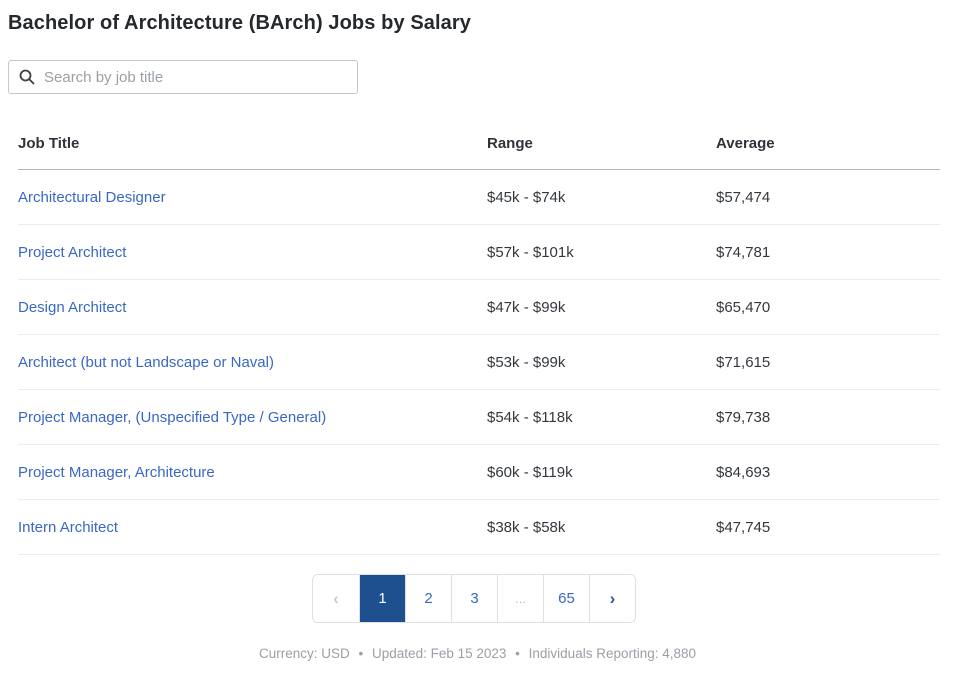 This screenshot has width=955, height=681. I want to click on table-row: Design Architect $47k - $99k $65,470, so click(479, 307).